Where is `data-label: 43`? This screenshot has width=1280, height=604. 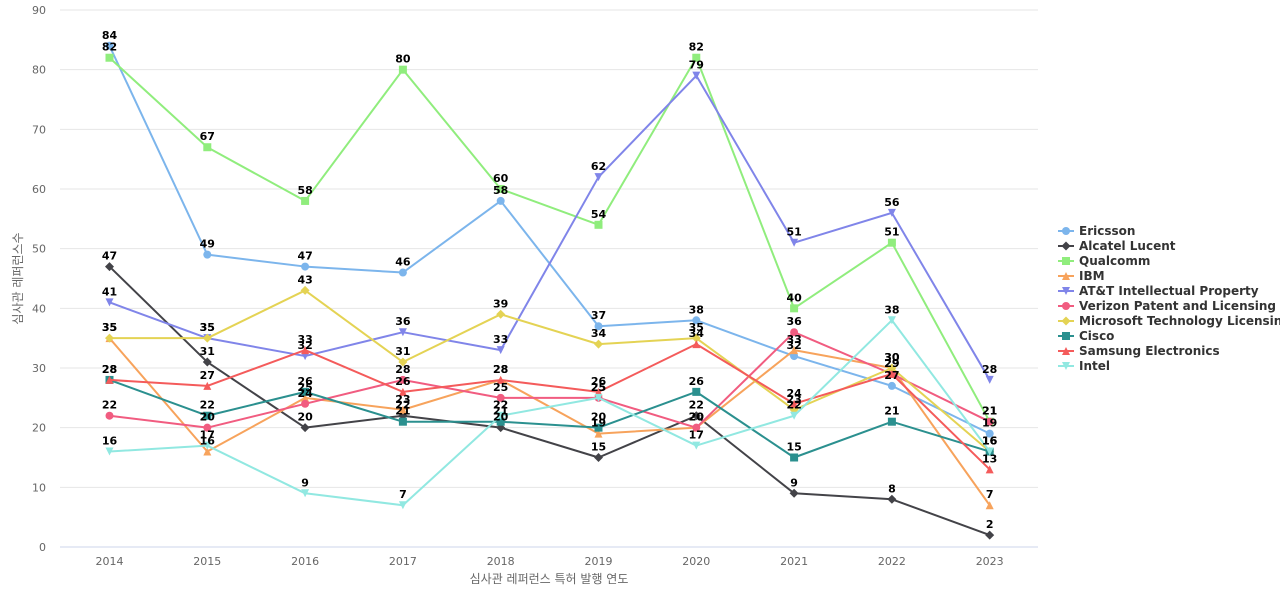 data-label: 43 is located at coordinates (304, 279).